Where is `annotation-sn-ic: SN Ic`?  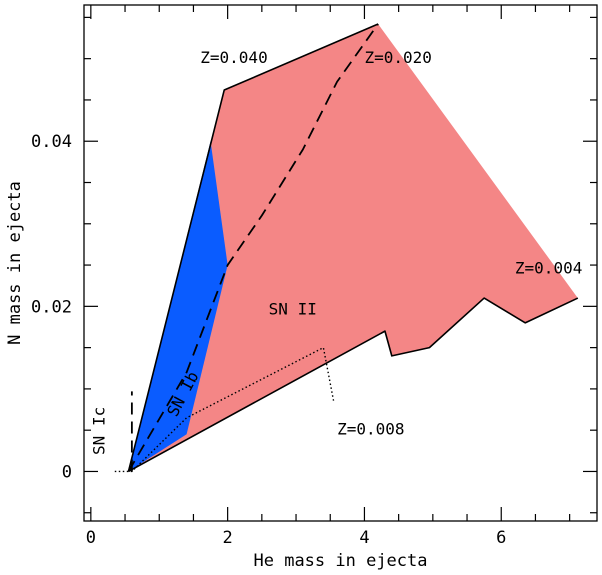
annotation-sn-ic: SN Ic is located at coordinates (99, 431).